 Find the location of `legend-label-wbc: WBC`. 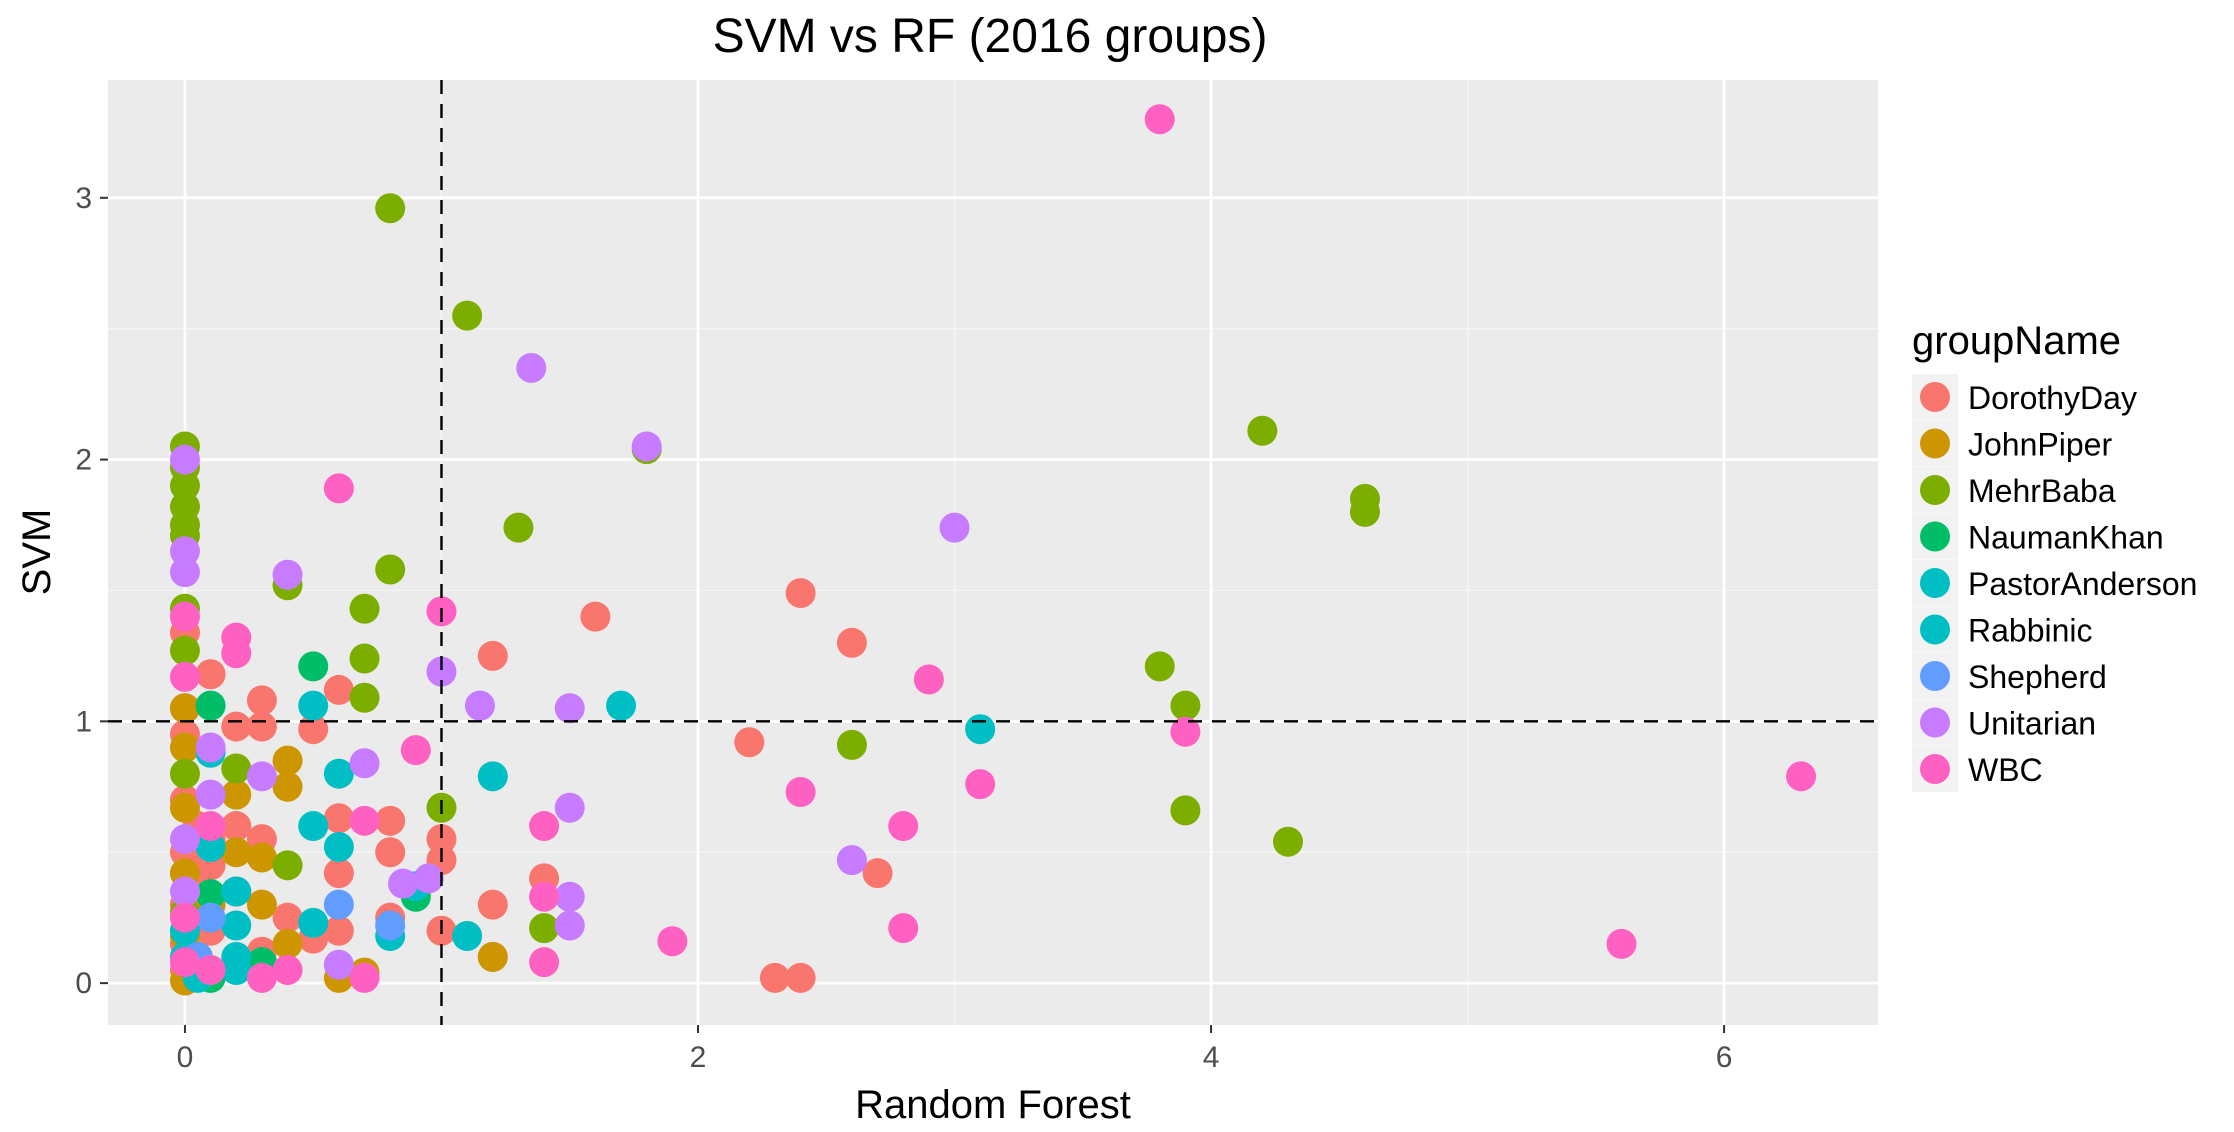

legend-label-wbc: WBC is located at coordinates (2005, 770).